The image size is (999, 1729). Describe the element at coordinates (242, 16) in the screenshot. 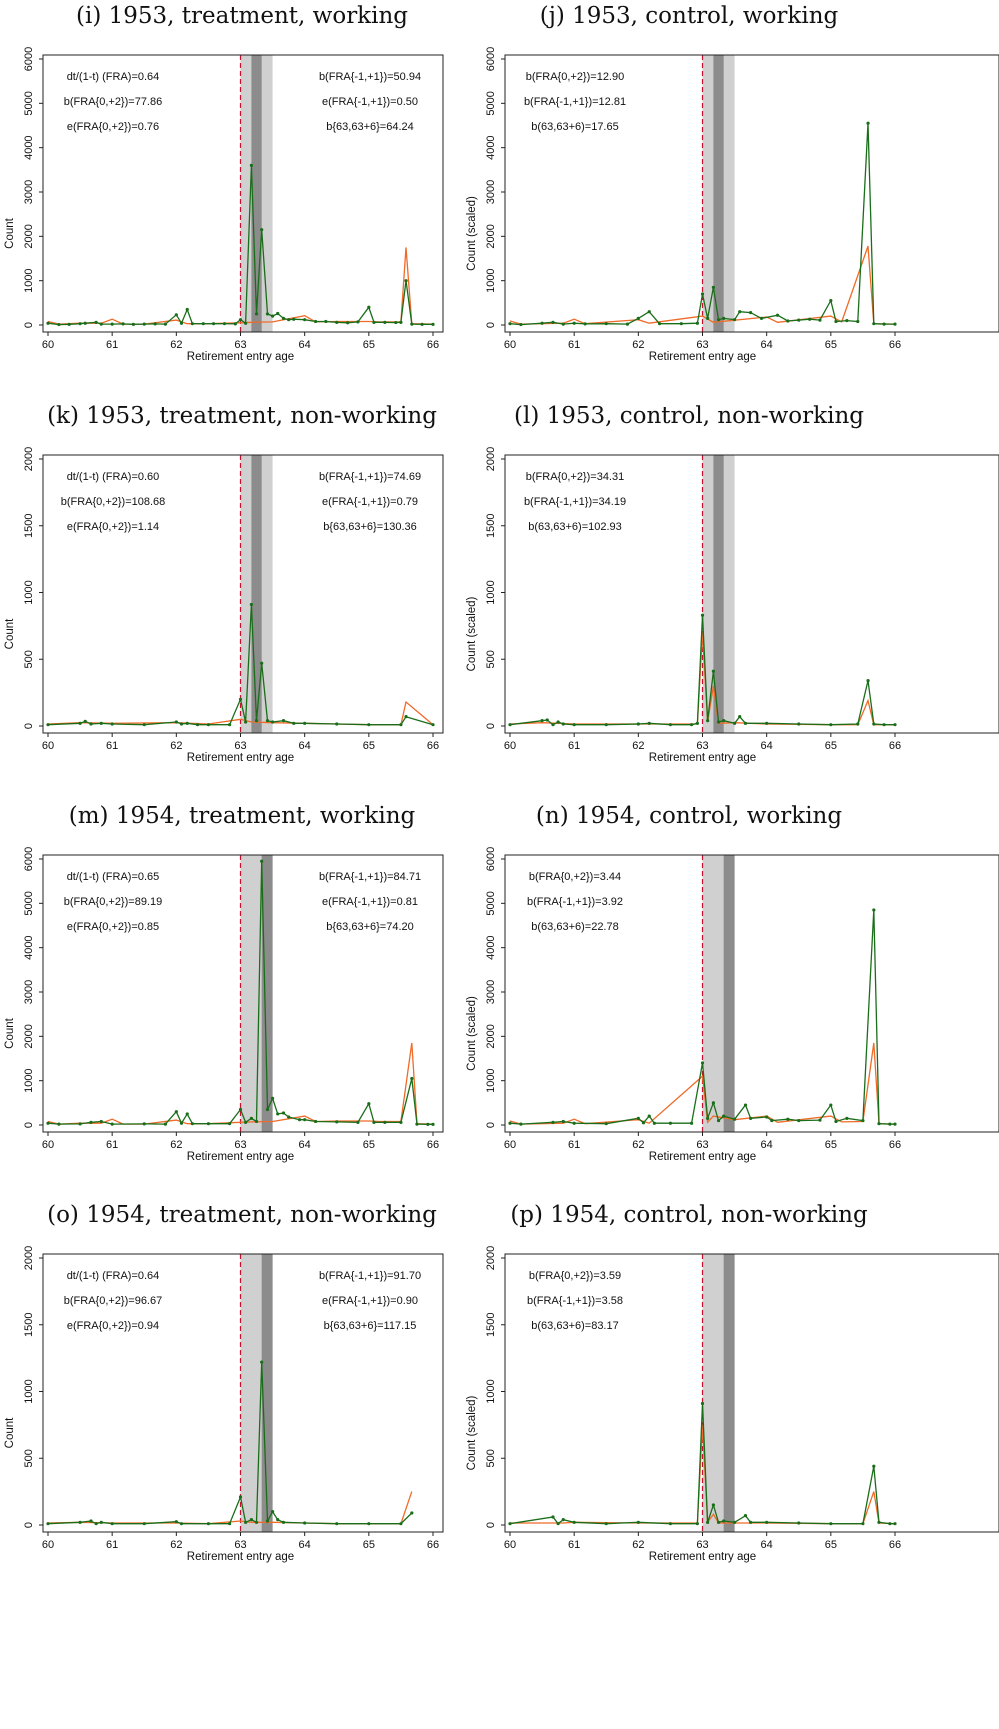

I see `panel-title-i: (i) 1953, treatment, working` at that location.